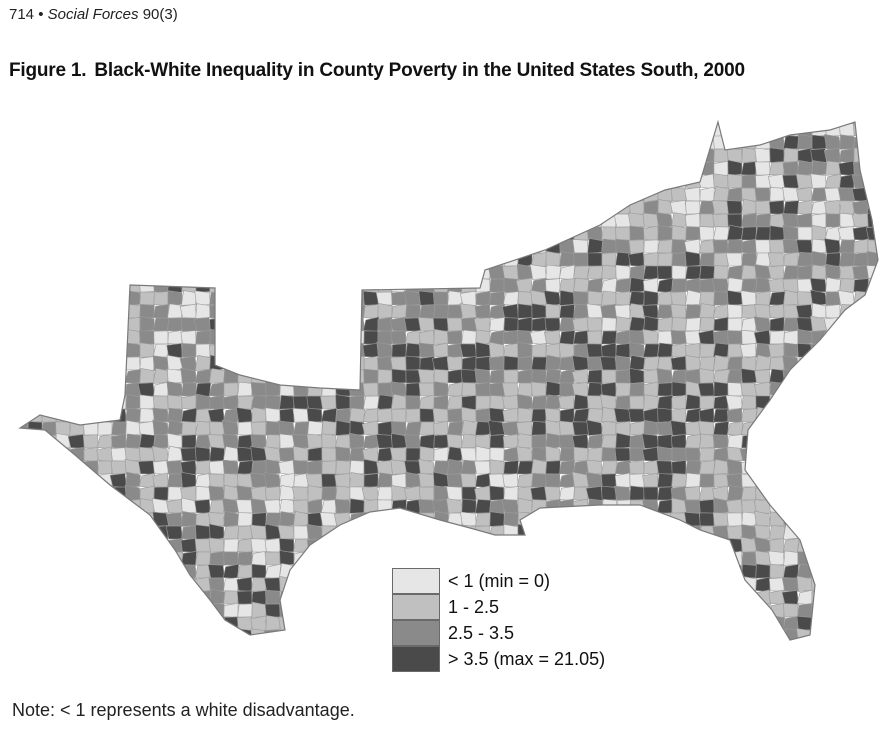 The height and width of the screenshot is (729, 891). What do you see at coordinates (416, 581) in the screenshot?
I see `legend-swatch-lt1` at bounding box center [416, 581].